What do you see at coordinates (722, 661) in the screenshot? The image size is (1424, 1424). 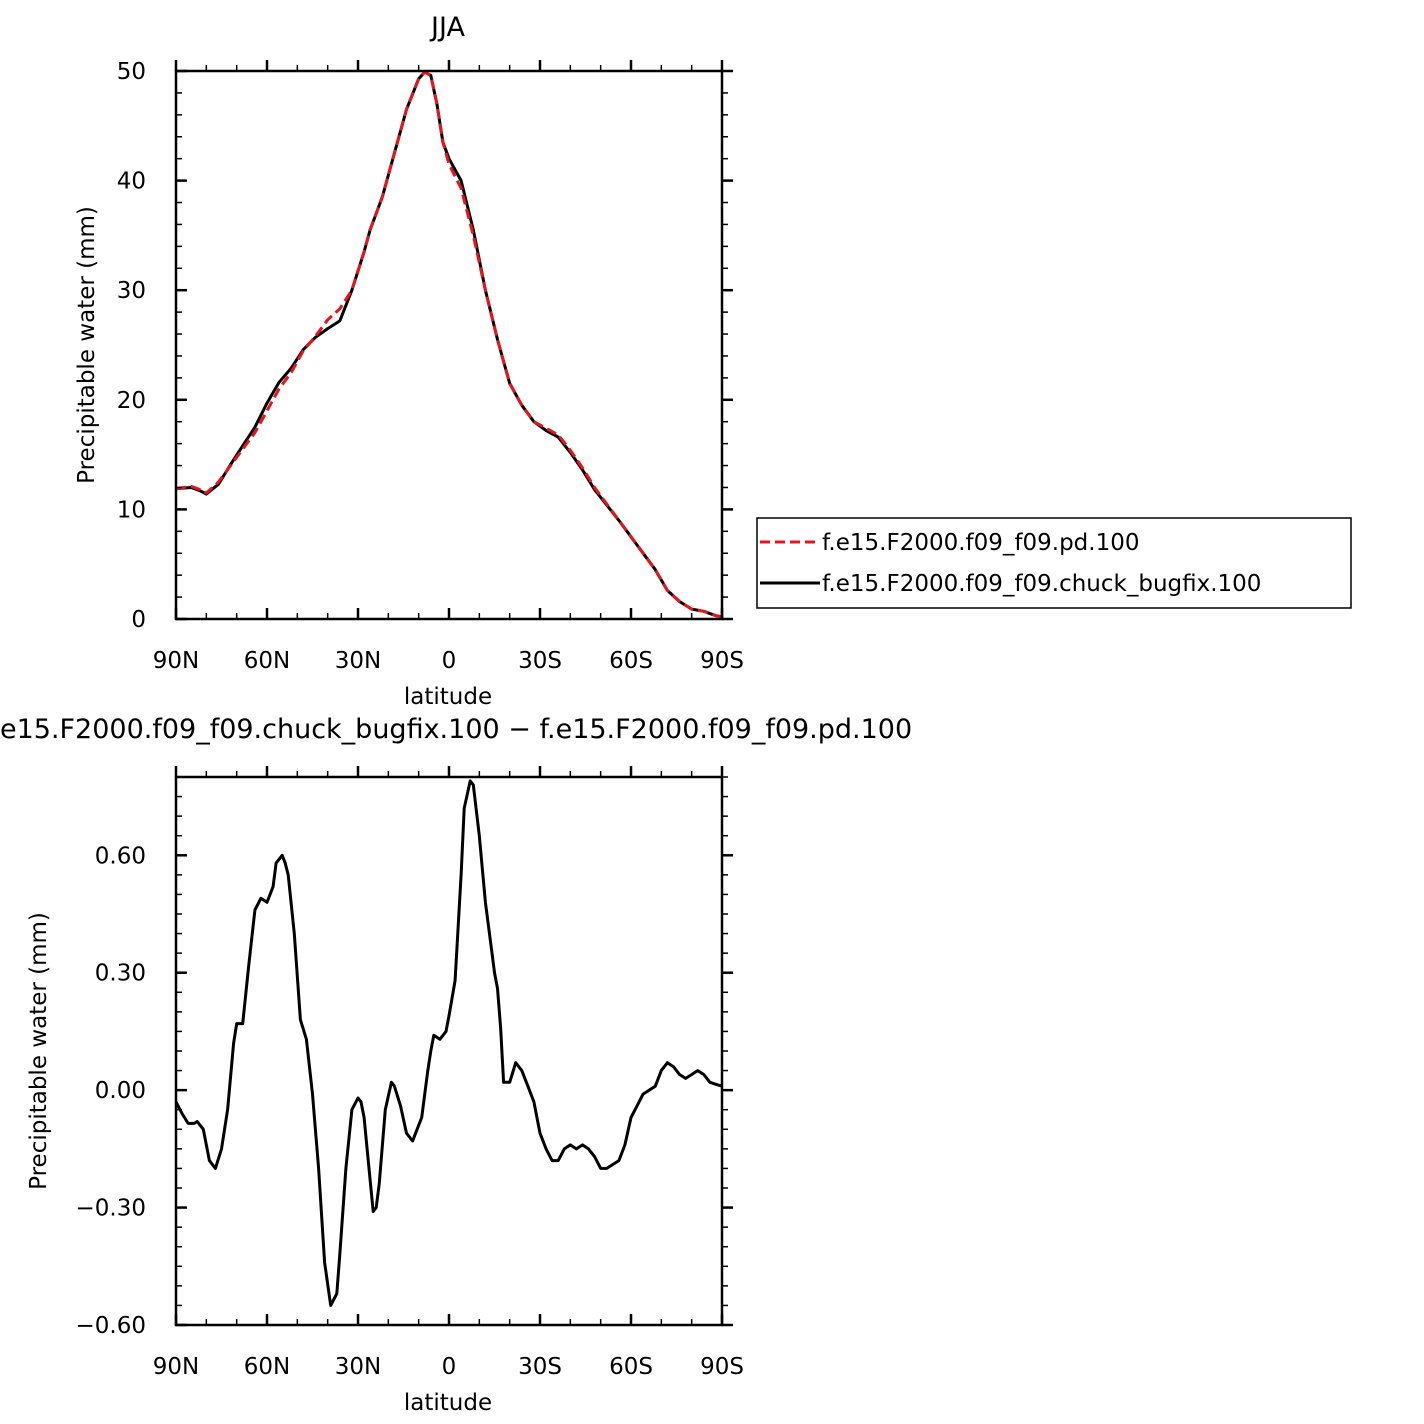 I see `top-x-tick-label: 90S` at bounding box center [722, 661].